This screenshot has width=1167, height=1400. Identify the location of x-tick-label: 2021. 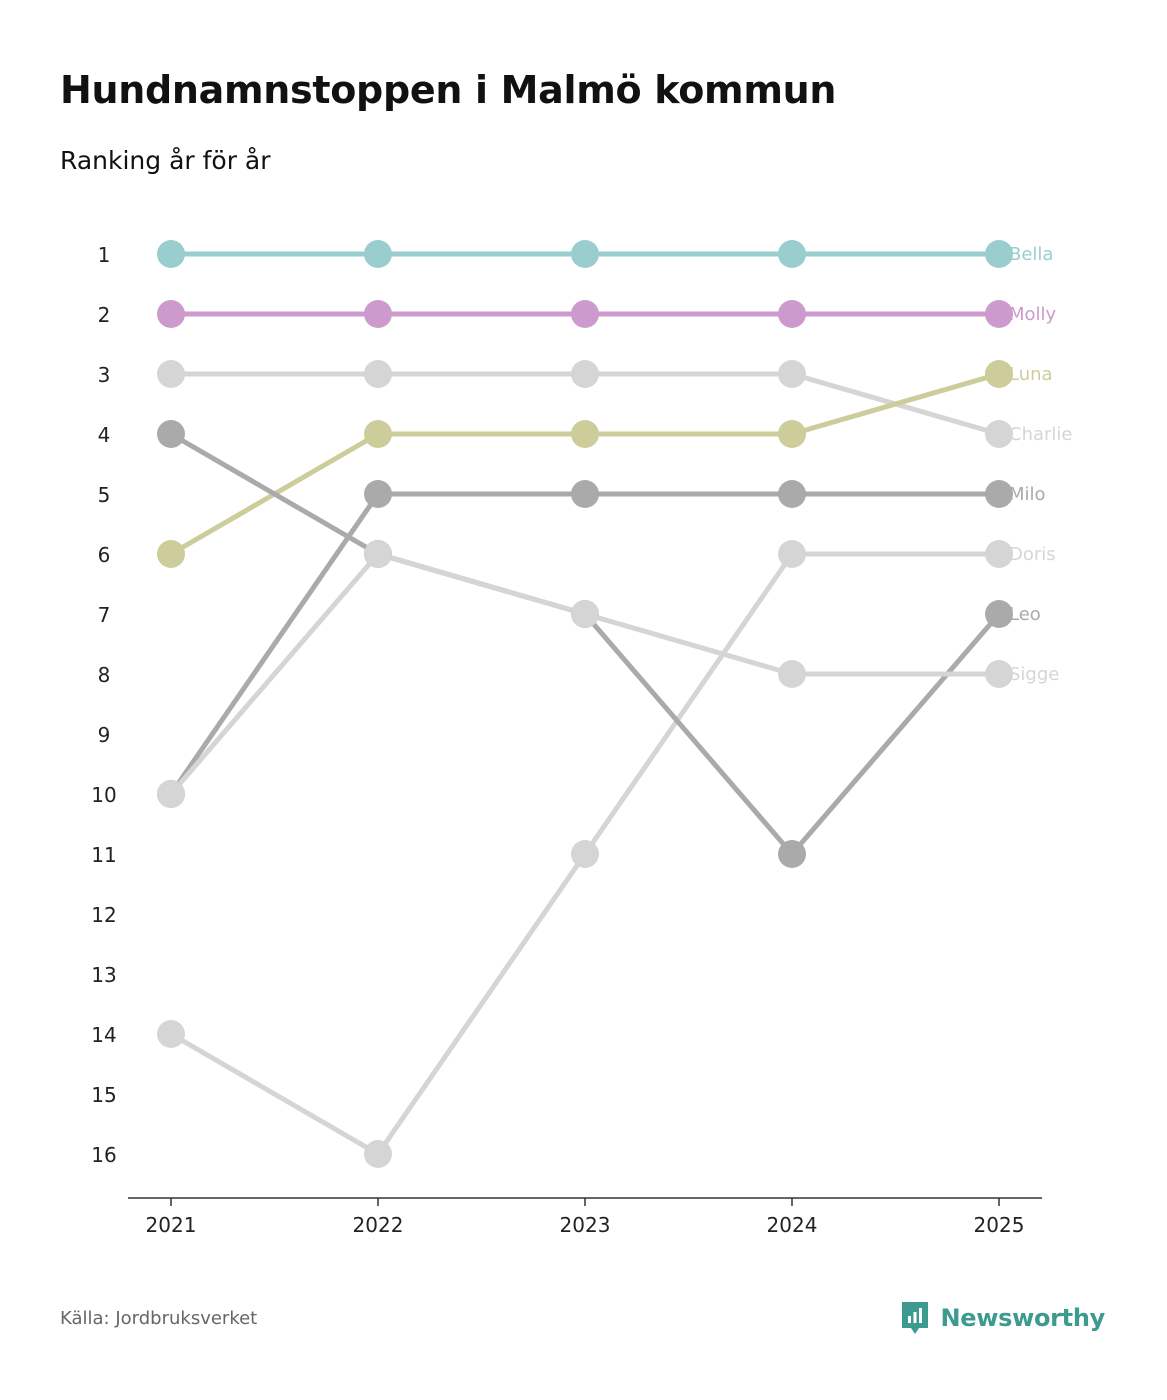
(171, 1225).